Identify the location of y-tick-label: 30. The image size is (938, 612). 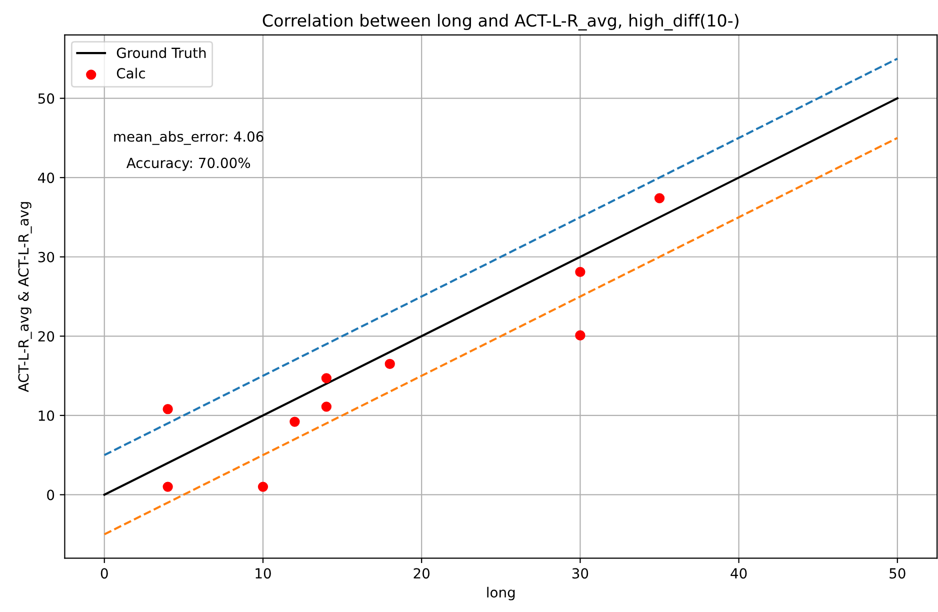
(46, 257).